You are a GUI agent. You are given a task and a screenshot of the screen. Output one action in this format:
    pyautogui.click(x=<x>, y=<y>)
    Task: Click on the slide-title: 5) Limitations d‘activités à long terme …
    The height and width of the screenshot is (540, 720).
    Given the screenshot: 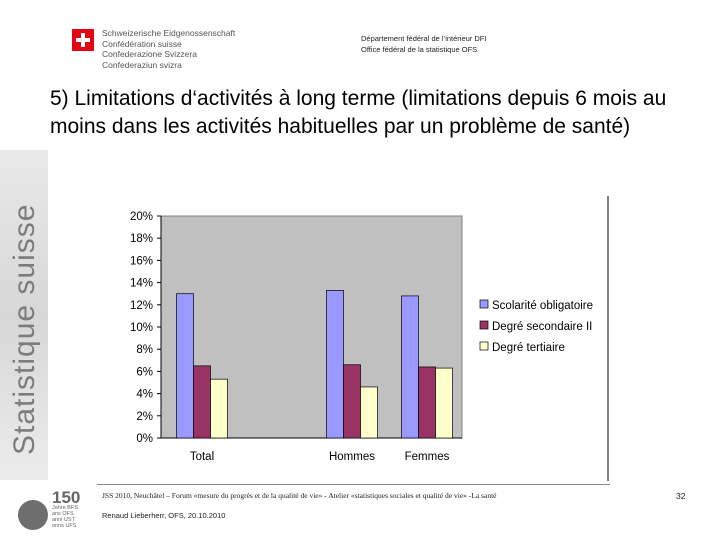 What is the action you would take?
    pyautogui.click(x=358, y=112)
    